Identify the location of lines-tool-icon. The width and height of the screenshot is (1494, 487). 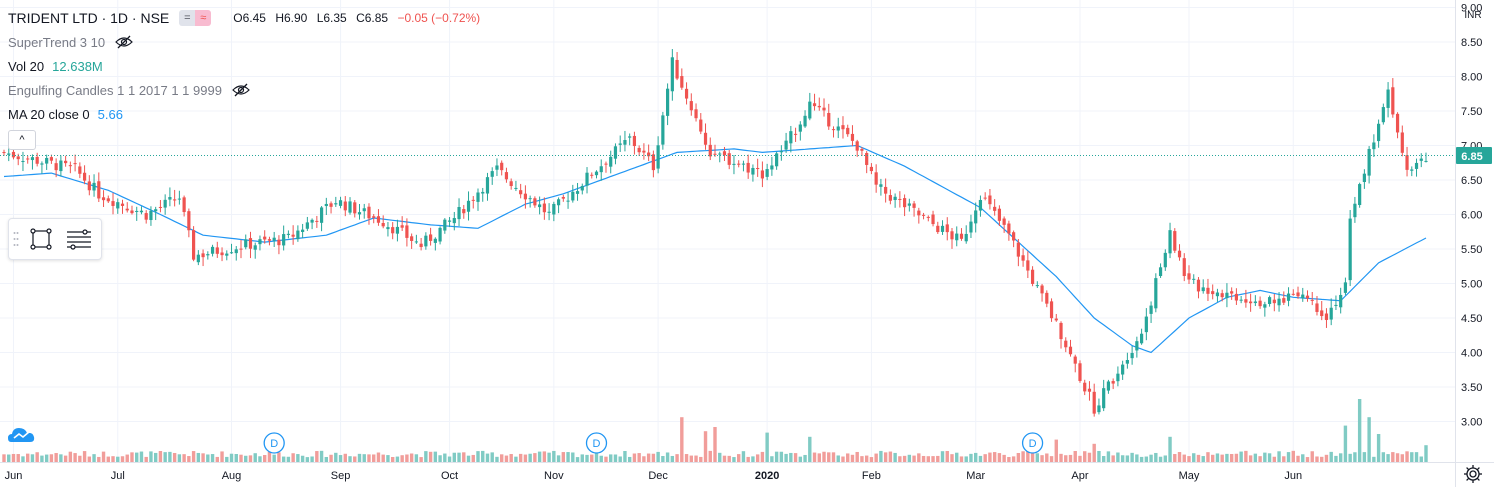
(79, 239).